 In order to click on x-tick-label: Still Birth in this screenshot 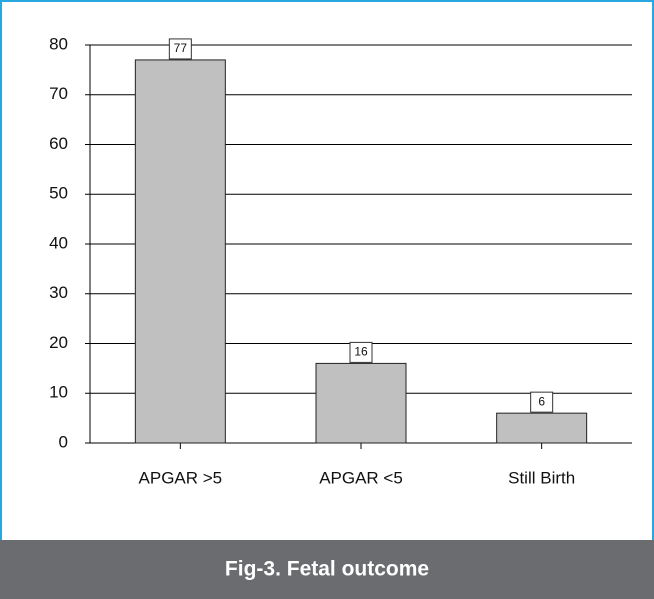, I will do `click(541, 477)`.